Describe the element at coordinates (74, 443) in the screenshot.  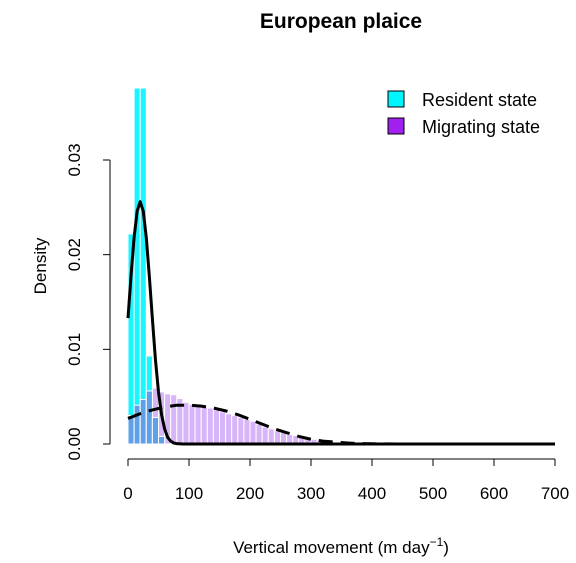
I see `y-tick-label: 0.00` at that location.